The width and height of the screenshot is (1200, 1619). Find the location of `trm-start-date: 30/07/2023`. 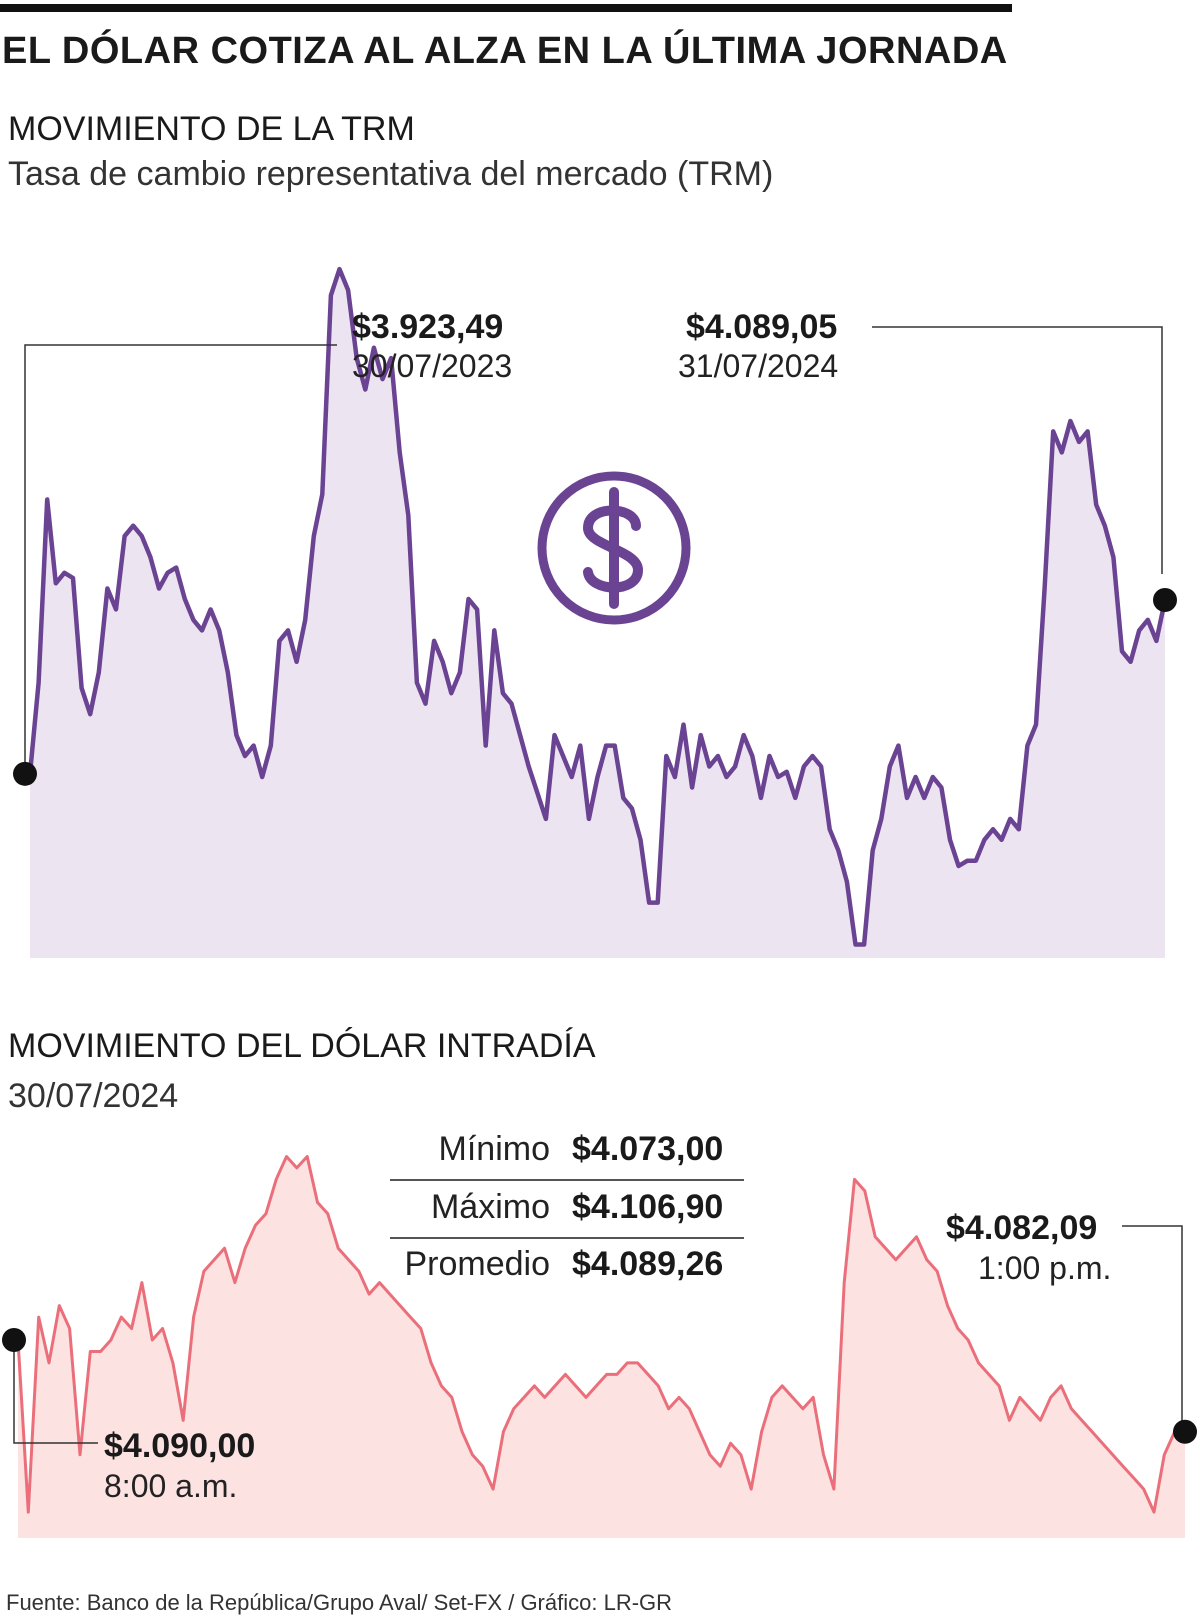

trm-start-date: 30/07/2023 is located at coordinates (432, 366).